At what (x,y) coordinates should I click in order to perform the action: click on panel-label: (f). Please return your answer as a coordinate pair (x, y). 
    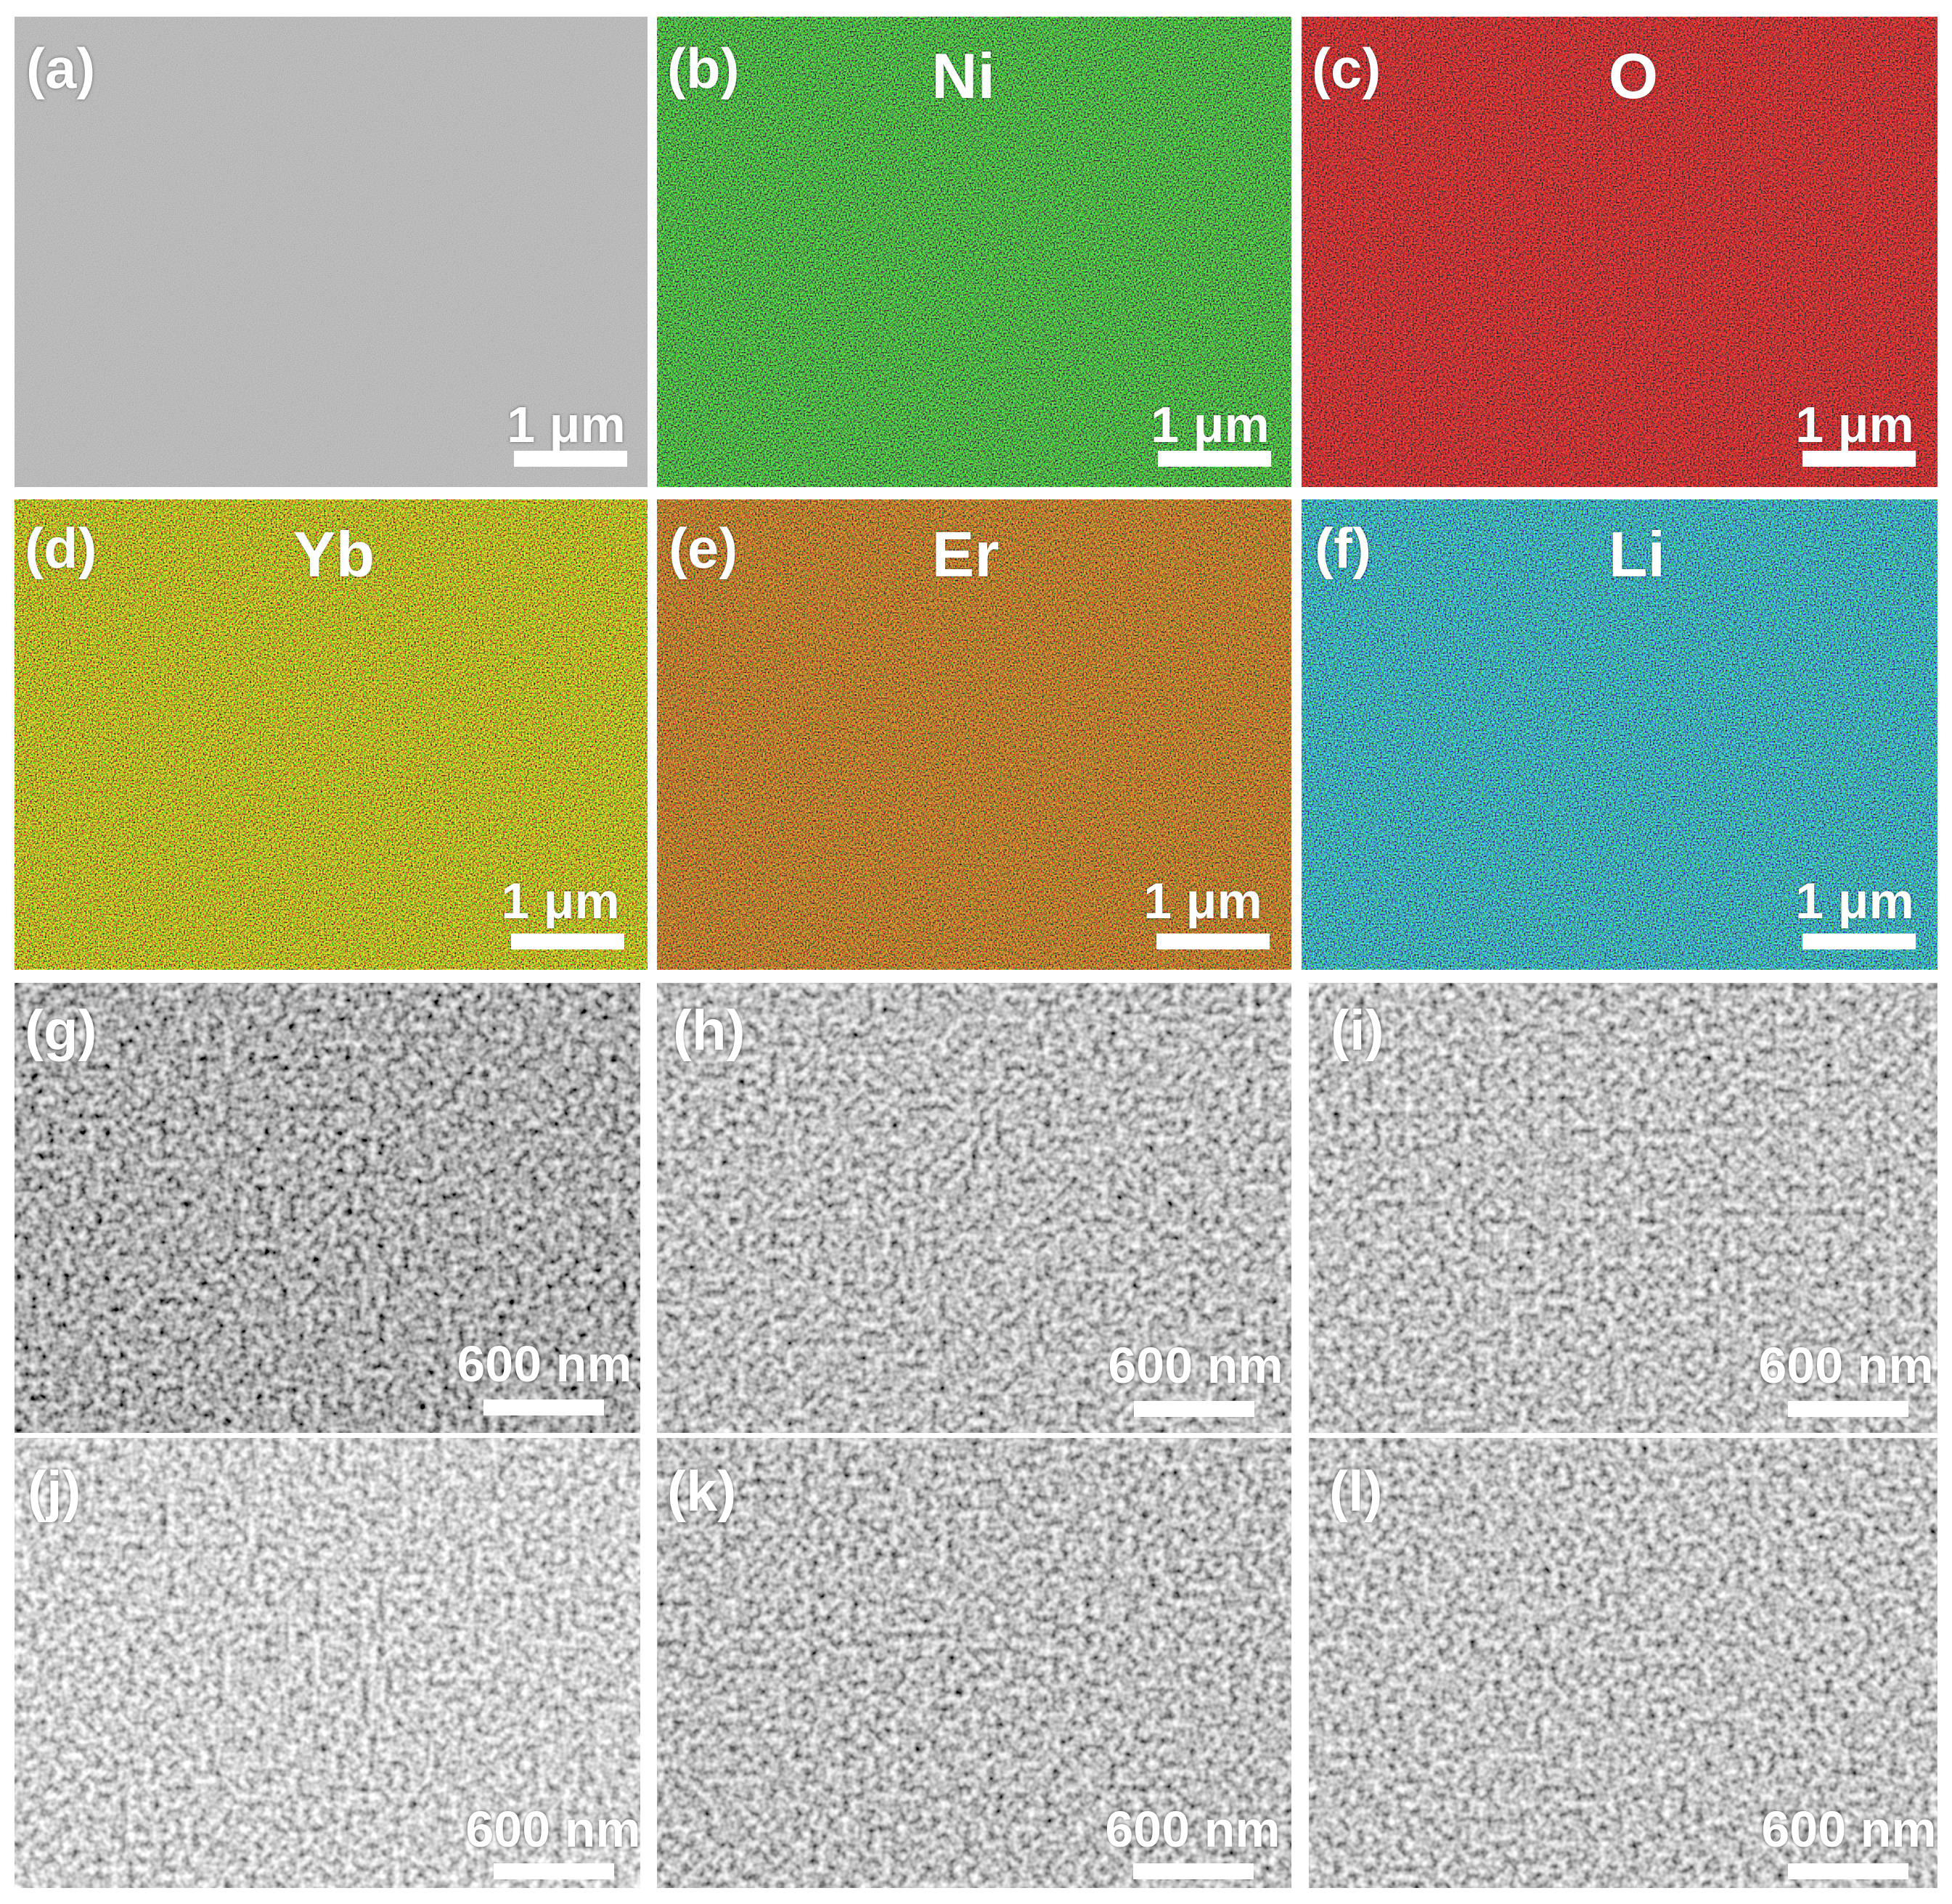
    Looking at the image, I should click on (1343, 548).